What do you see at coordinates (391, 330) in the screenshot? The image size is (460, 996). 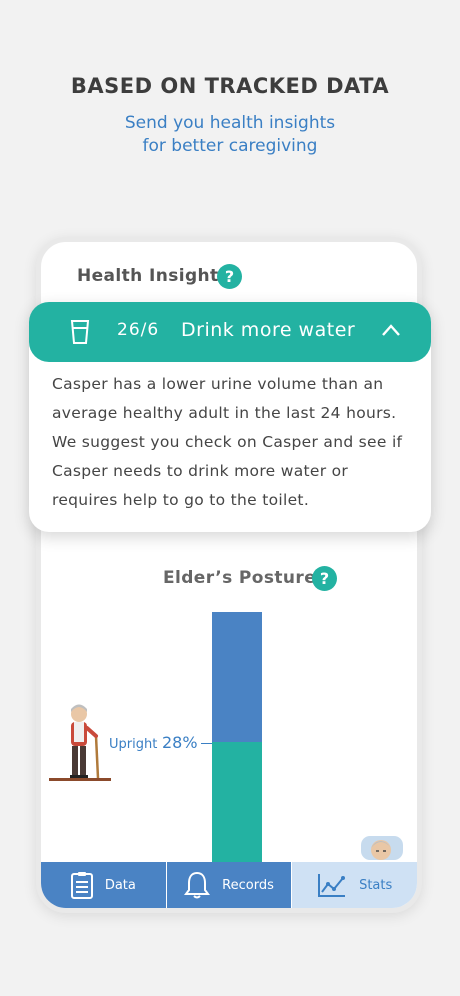 I see `chevron-up-icon` at bounding box center [391, 330].